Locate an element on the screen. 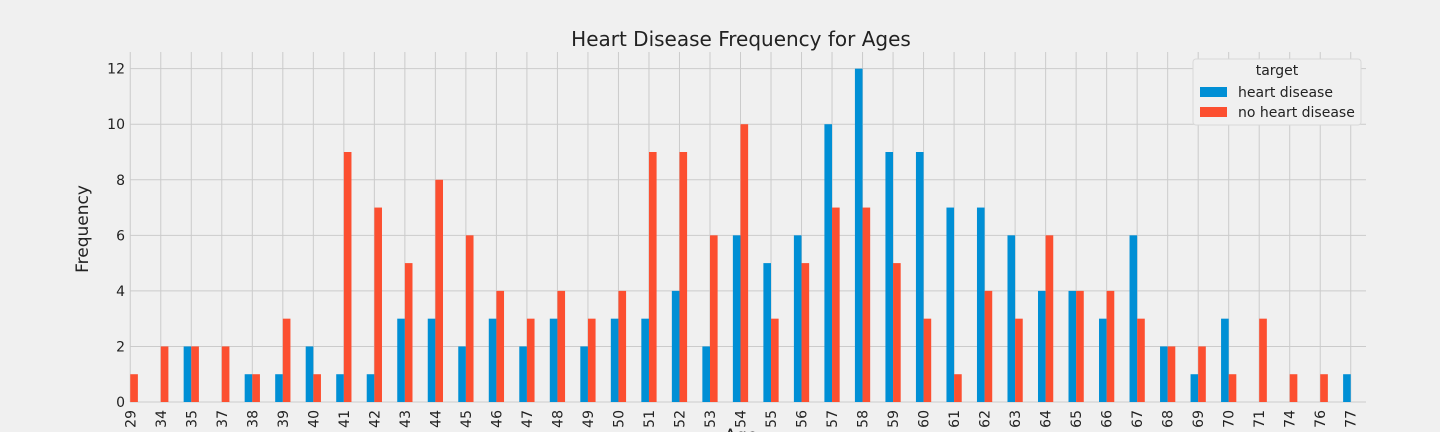  x-tick-label: 35 is located at coordinates (192, 419).